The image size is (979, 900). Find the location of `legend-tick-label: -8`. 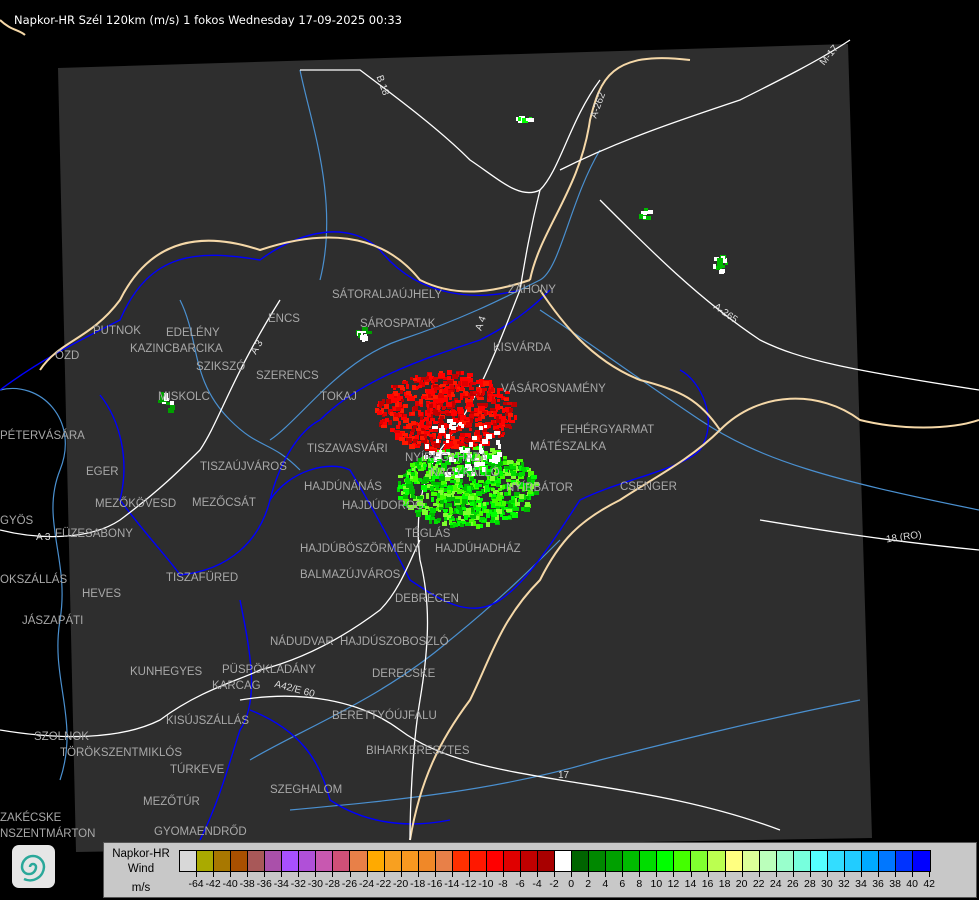

legend-tick-label: -8 is located at coordinates (503, 884).